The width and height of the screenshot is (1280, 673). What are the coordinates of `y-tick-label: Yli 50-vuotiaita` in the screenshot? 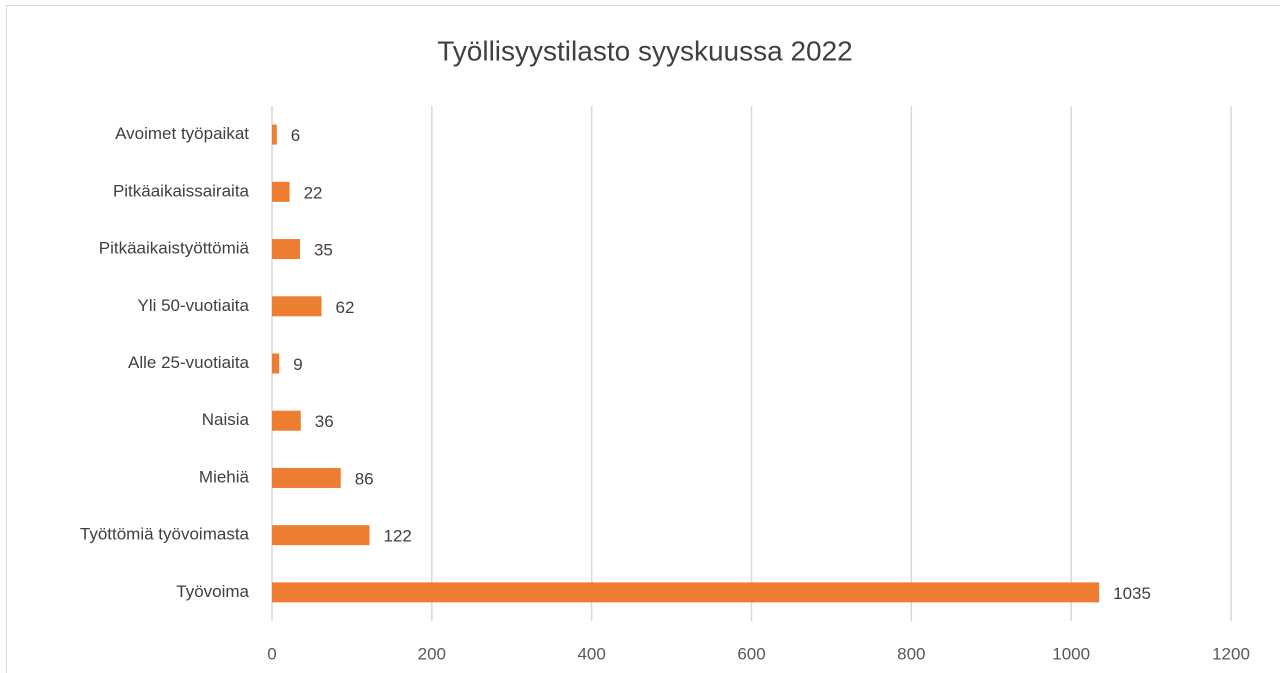 It's located at (193, 305).